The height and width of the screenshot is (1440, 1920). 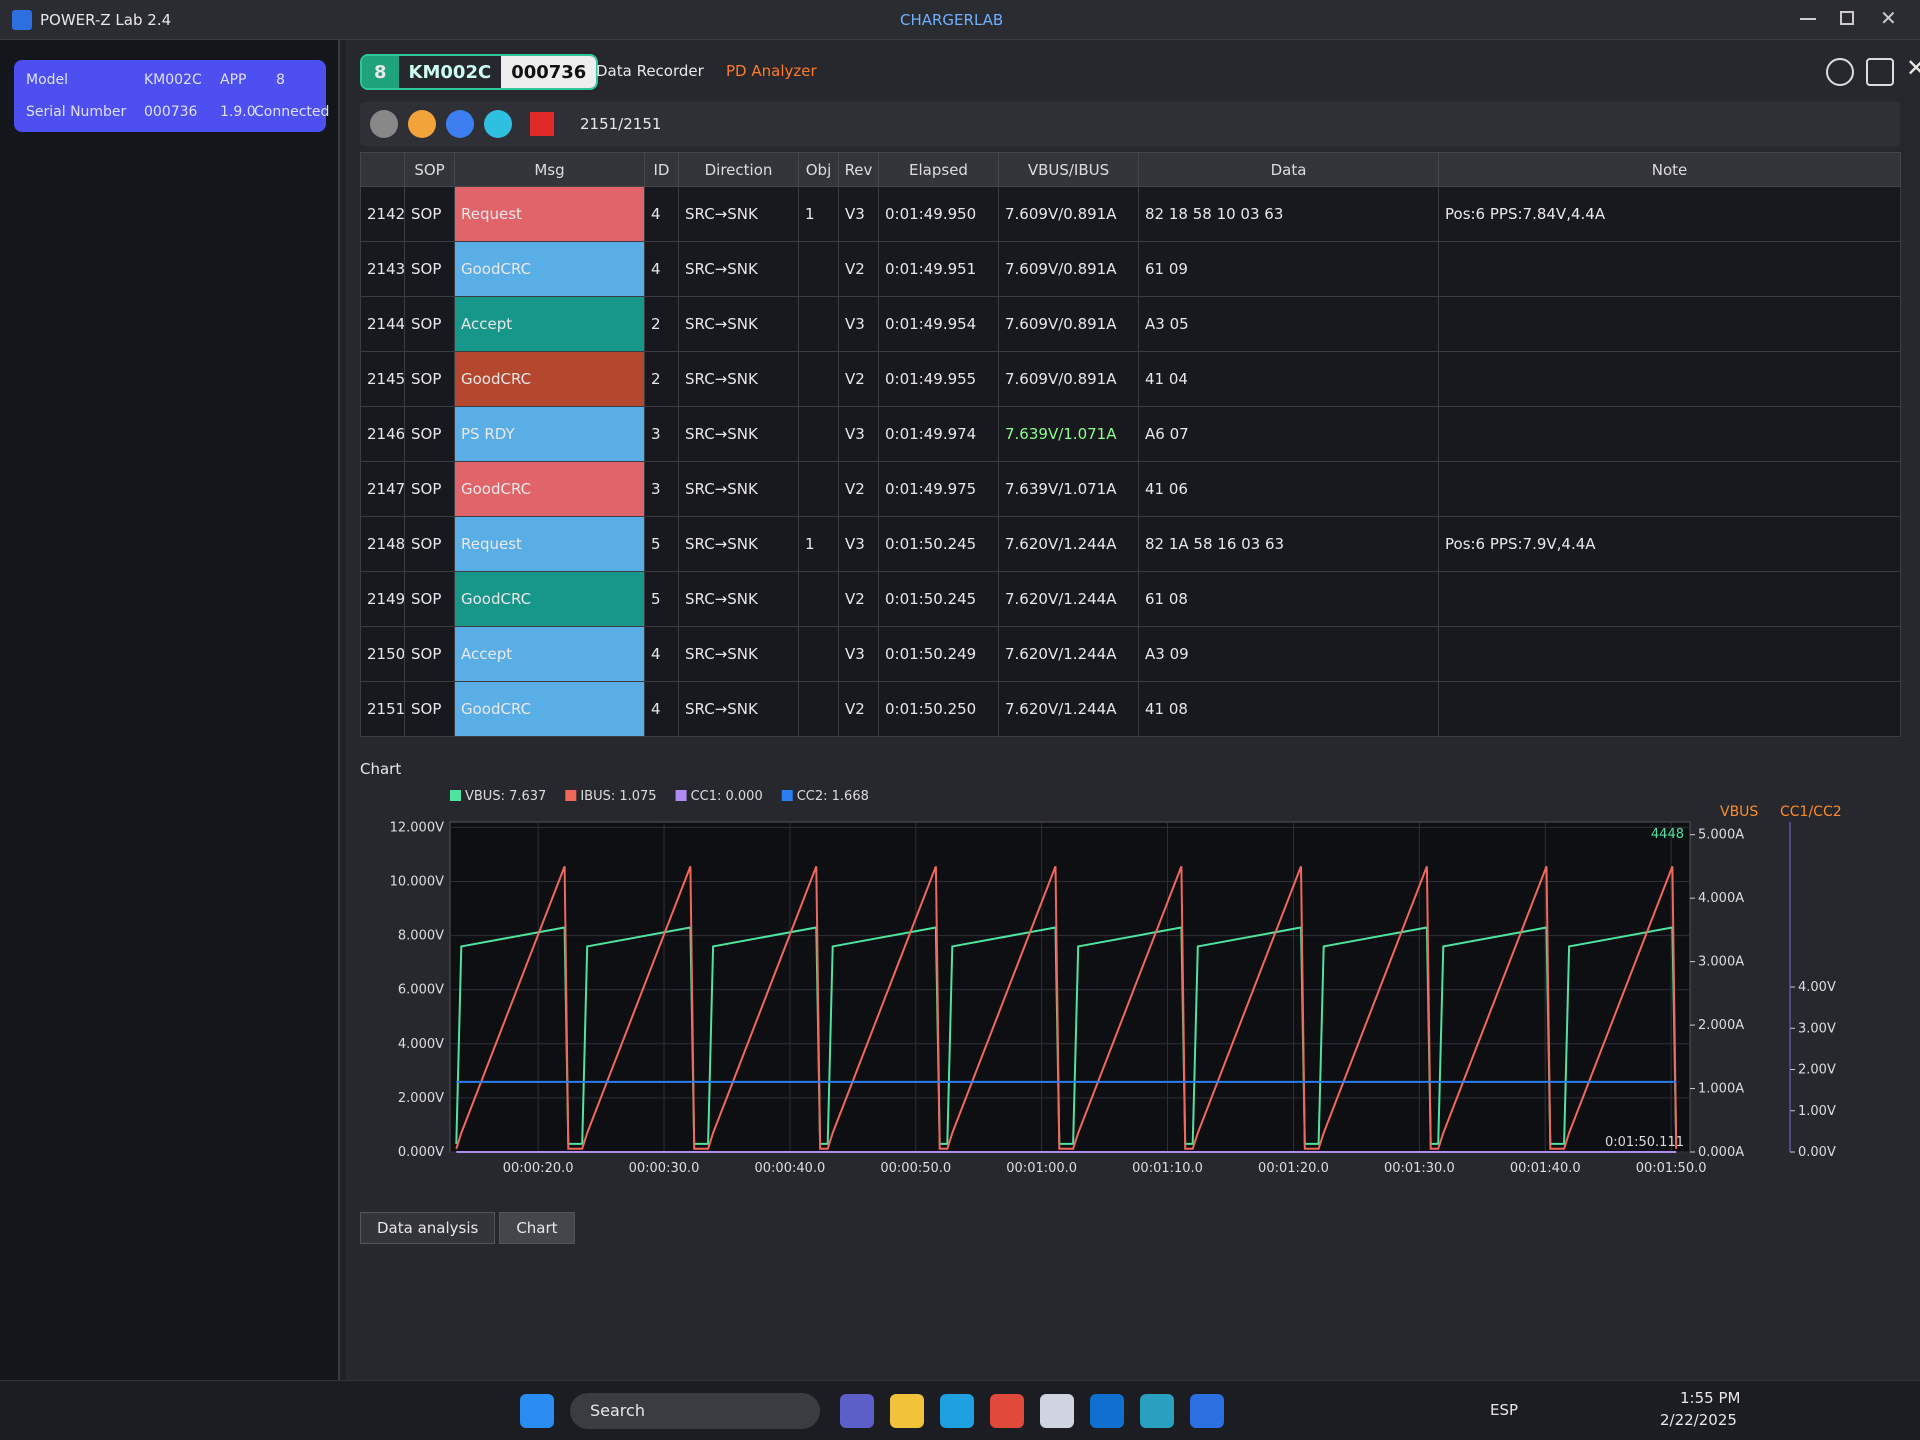 I want to click on window-title: POWER-Z Lab 2.4, so click(x=106, y=20).